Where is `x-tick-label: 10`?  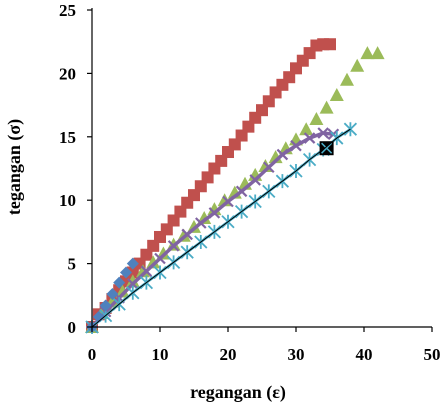
x-tick-label: 10 is located at coordinates (160, 354).